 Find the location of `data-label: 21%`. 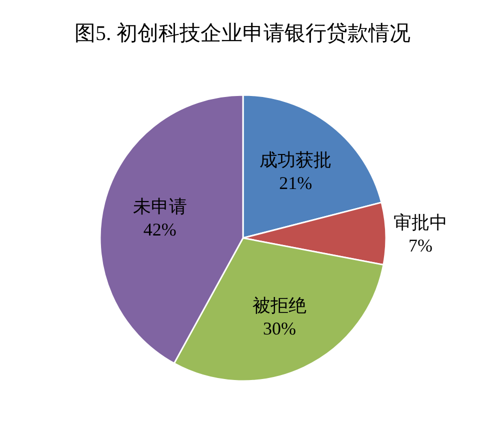

data-label: 21% is located at coordinates (295, 183).